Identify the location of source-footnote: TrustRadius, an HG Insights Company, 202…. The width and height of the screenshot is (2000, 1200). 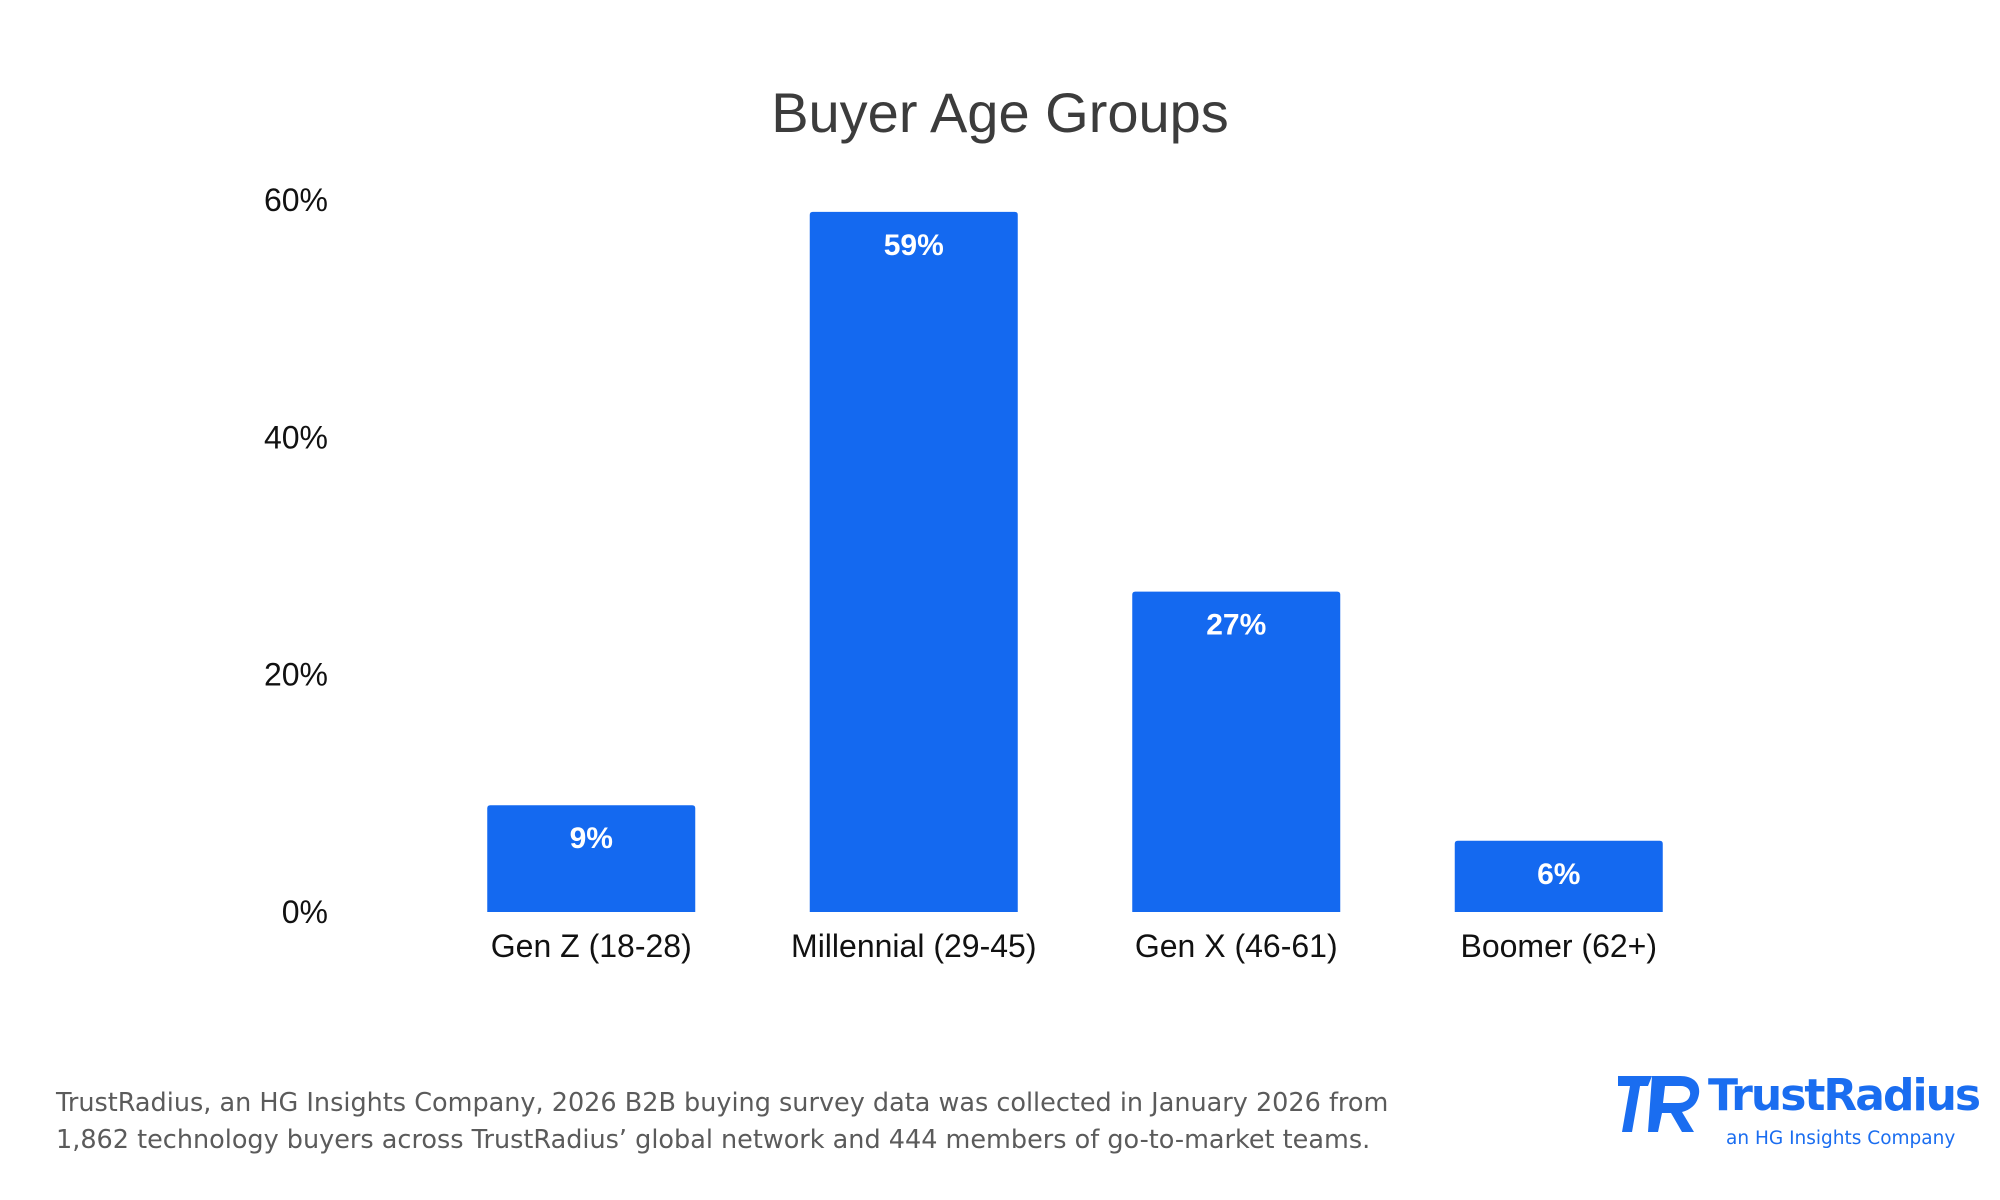
(722, 1122).